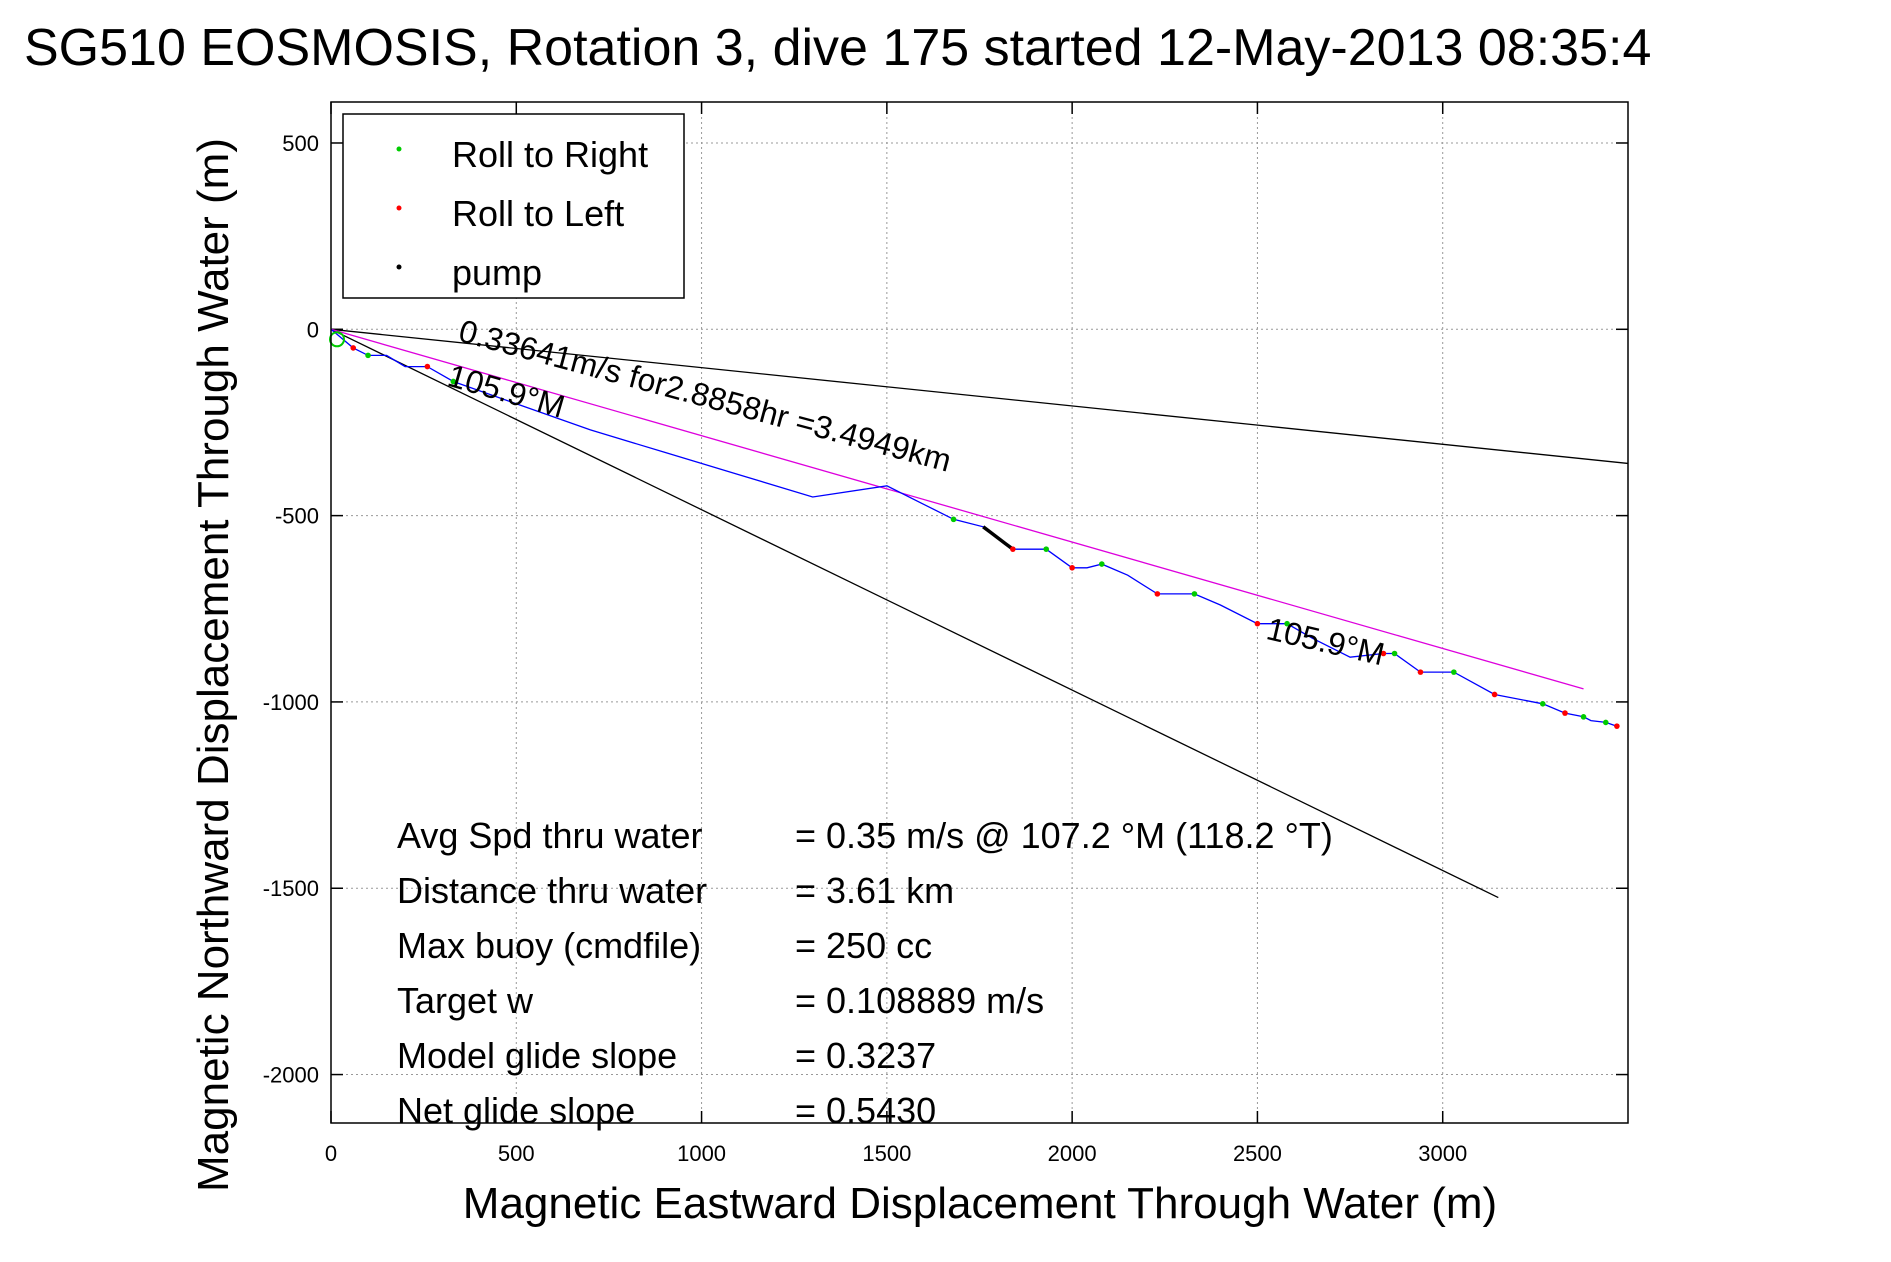  Describe the element at coordinates (550, 835) in the screenshot. I see `stats-label: Avg Spd thru water` at that location.